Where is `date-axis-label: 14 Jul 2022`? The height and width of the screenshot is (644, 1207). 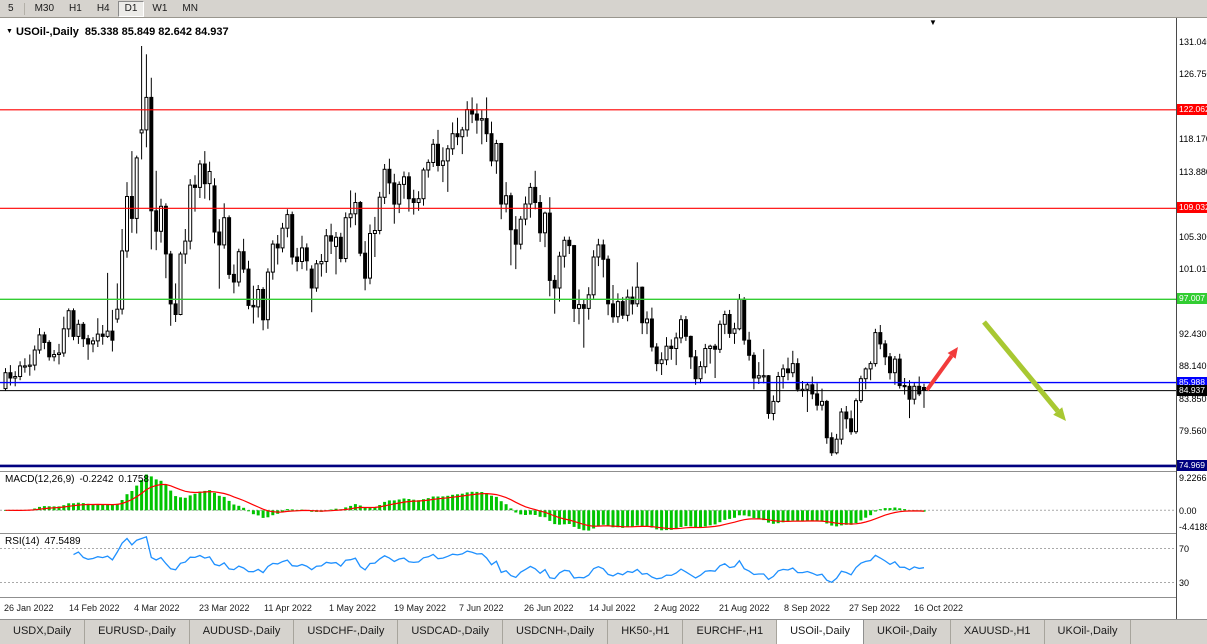
date-axis-label: 14 Jul 2022 is located at coordinates (612, 608).